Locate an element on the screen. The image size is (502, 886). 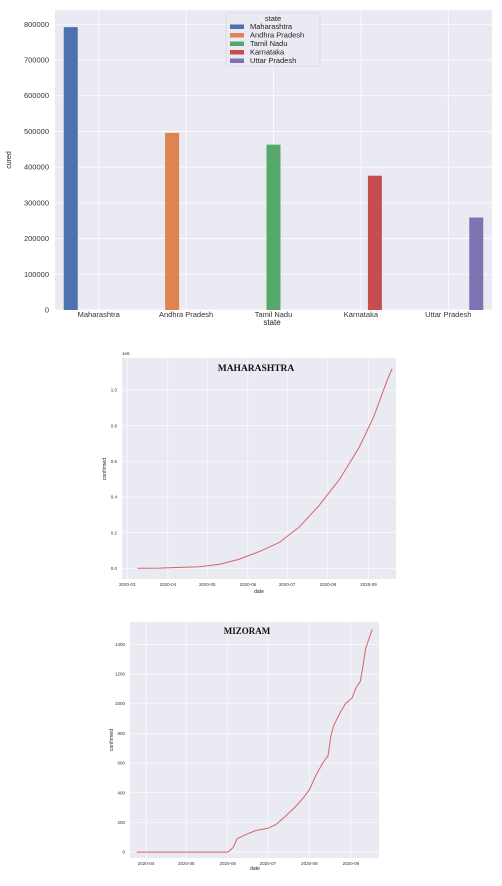
y-offset-label: 1e6 is located at coordinates (126, 353).